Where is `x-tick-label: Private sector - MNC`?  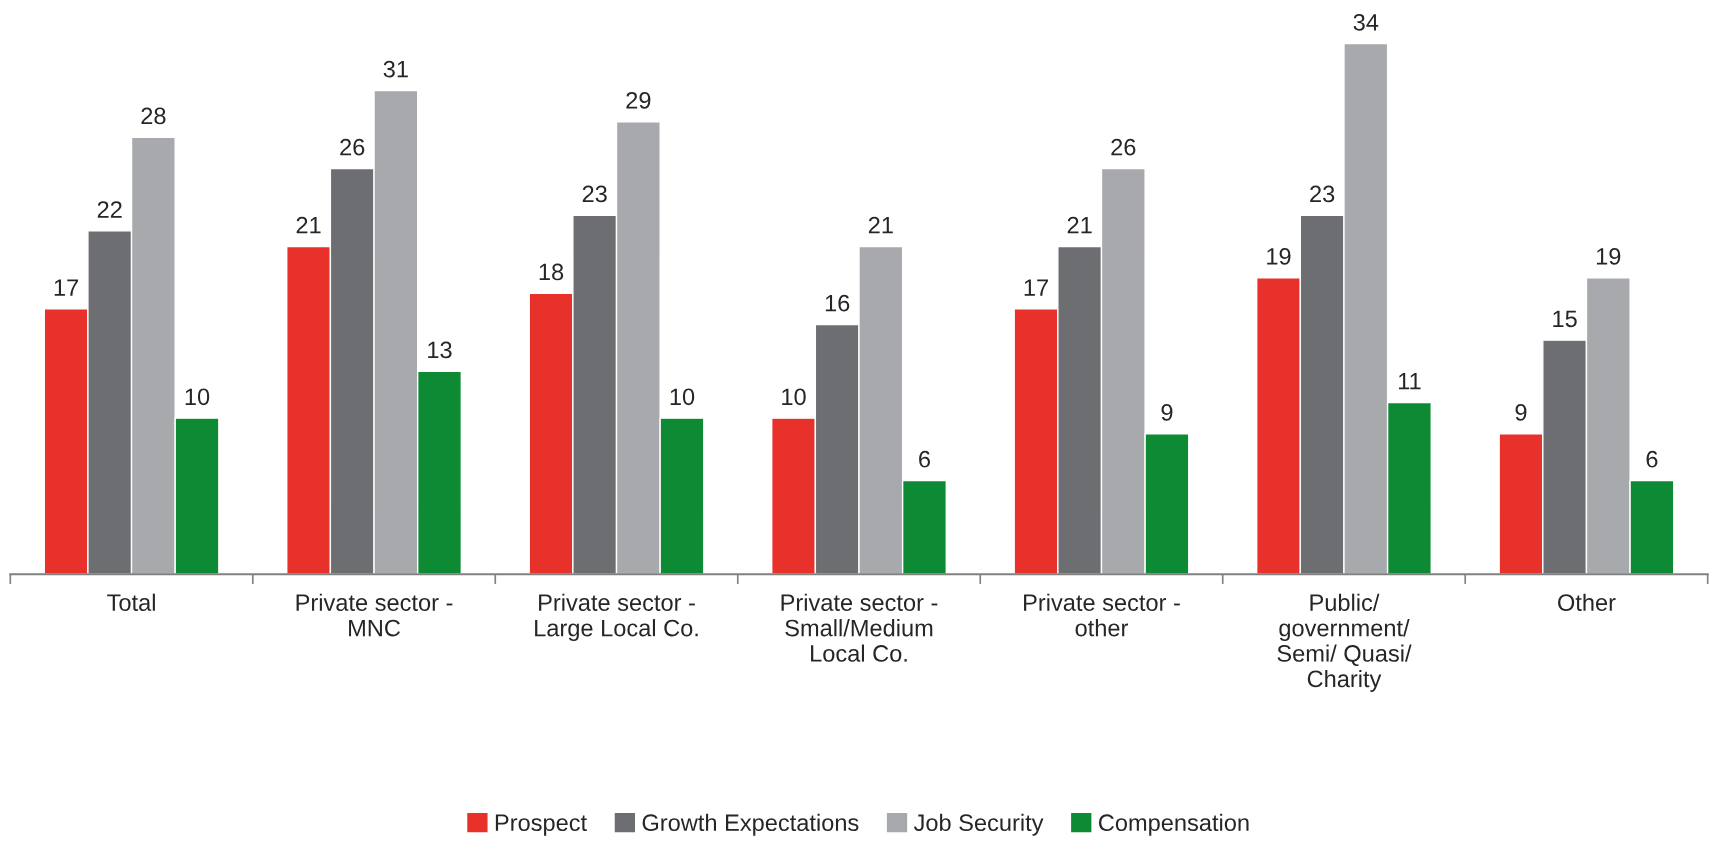 x-tick-label: Private sector - MNC is located at coordinates (374, 615).